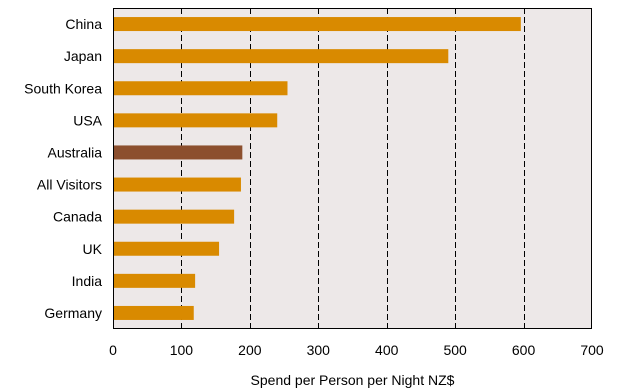  What do you see at coordinates (87, 281) in the screenshot?
I see `category-label: India` at bounding box center [87, 281].